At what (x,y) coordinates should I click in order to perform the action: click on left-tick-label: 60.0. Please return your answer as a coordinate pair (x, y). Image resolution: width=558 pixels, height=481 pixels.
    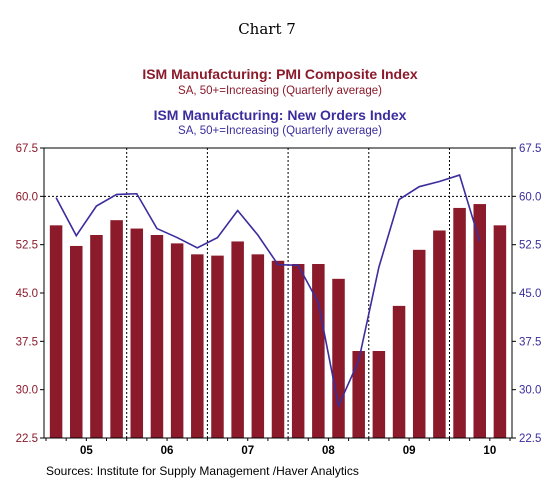
    Looking at the image, I should click on (27, 197).